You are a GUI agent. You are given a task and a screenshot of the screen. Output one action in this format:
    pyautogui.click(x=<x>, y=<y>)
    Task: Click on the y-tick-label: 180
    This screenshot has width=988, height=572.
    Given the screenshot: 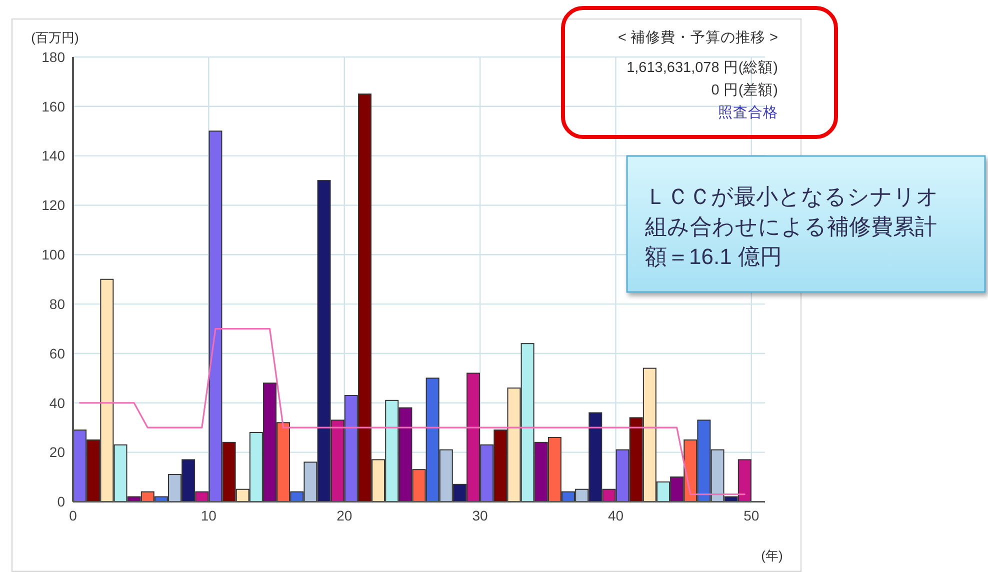 What is the action you would take?
    pyautogui.click(x=54, y=56)
    